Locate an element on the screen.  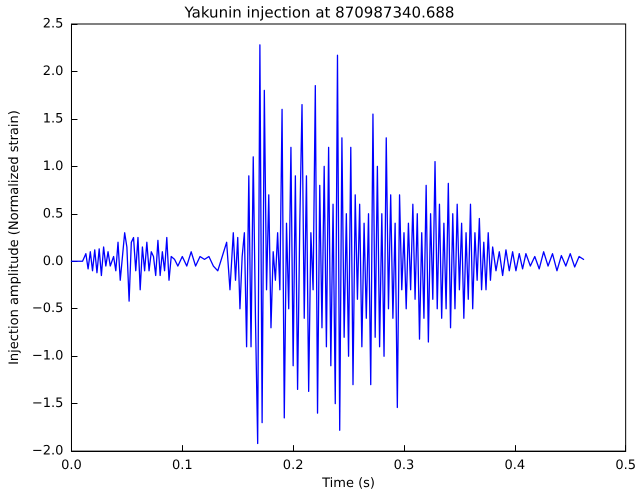
y-tick-label: 1.5 is located at coordinates (53, 118).